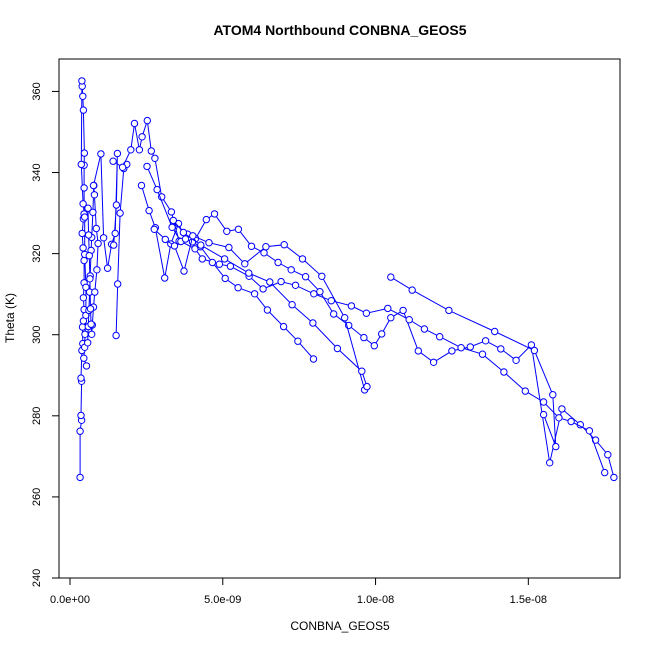  What do you see at coordinates (375, 600) in the screenshot?
I see `x-tick-label: 1.0e-08` at bounding box center [375, 600].